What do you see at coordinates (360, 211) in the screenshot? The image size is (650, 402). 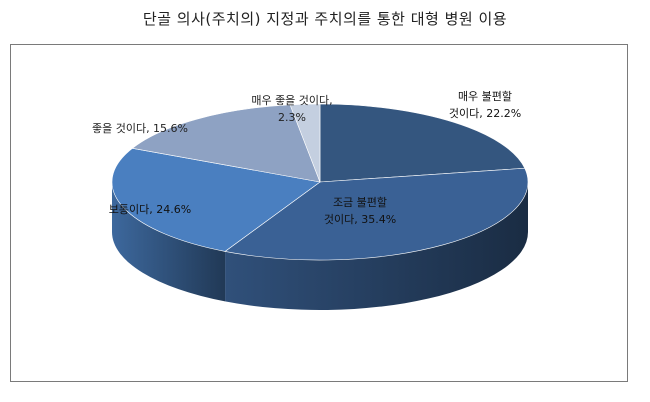 I see `data-label-1: 조금 불편할 것이다, 35.4%` at bounding box center [360, 211].